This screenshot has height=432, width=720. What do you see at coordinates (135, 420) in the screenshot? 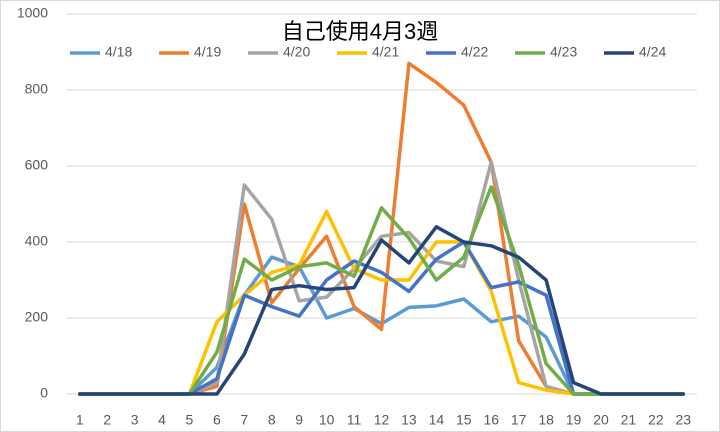
I see `x-tick-label: 3` at bounding box center [135, 420].